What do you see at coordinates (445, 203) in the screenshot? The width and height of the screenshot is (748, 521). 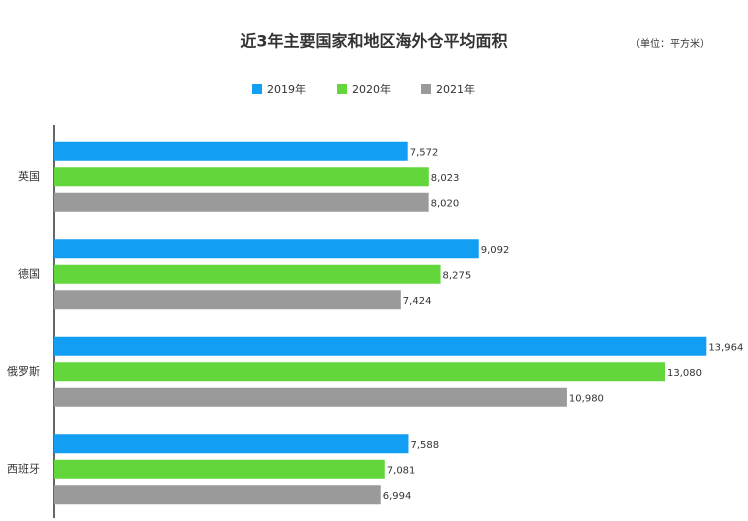 I see `value-label: 8,020` at bounding box center [445, 203].